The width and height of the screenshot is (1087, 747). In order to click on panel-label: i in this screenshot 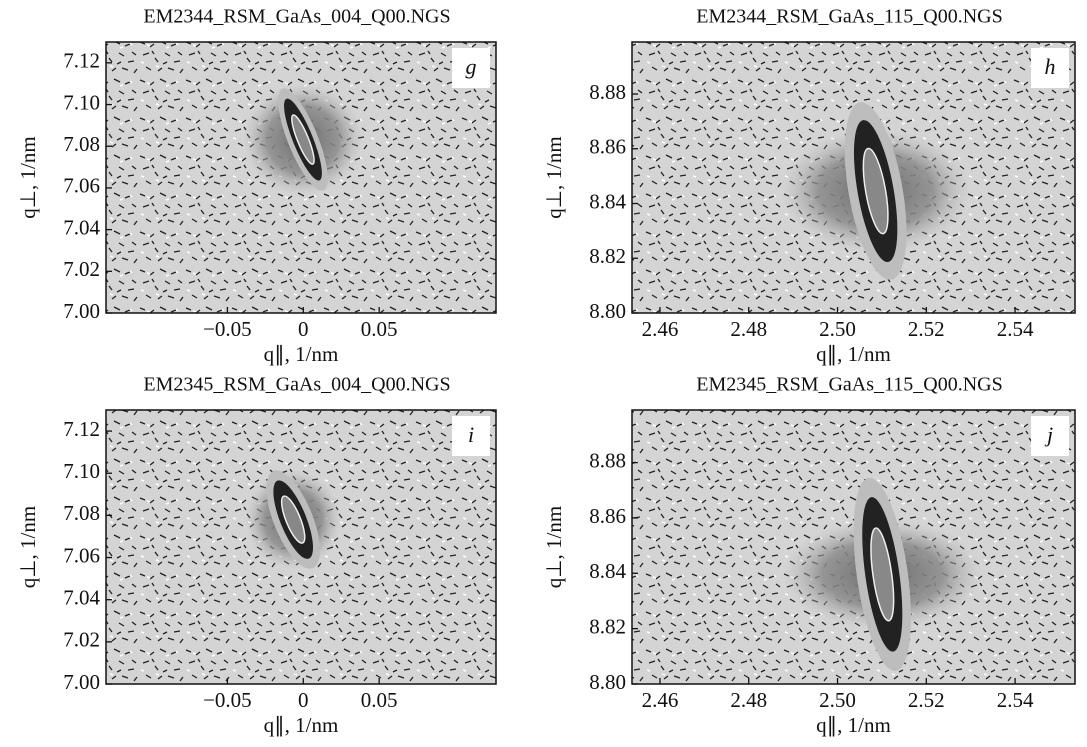, I will do `click(471, 434)`.